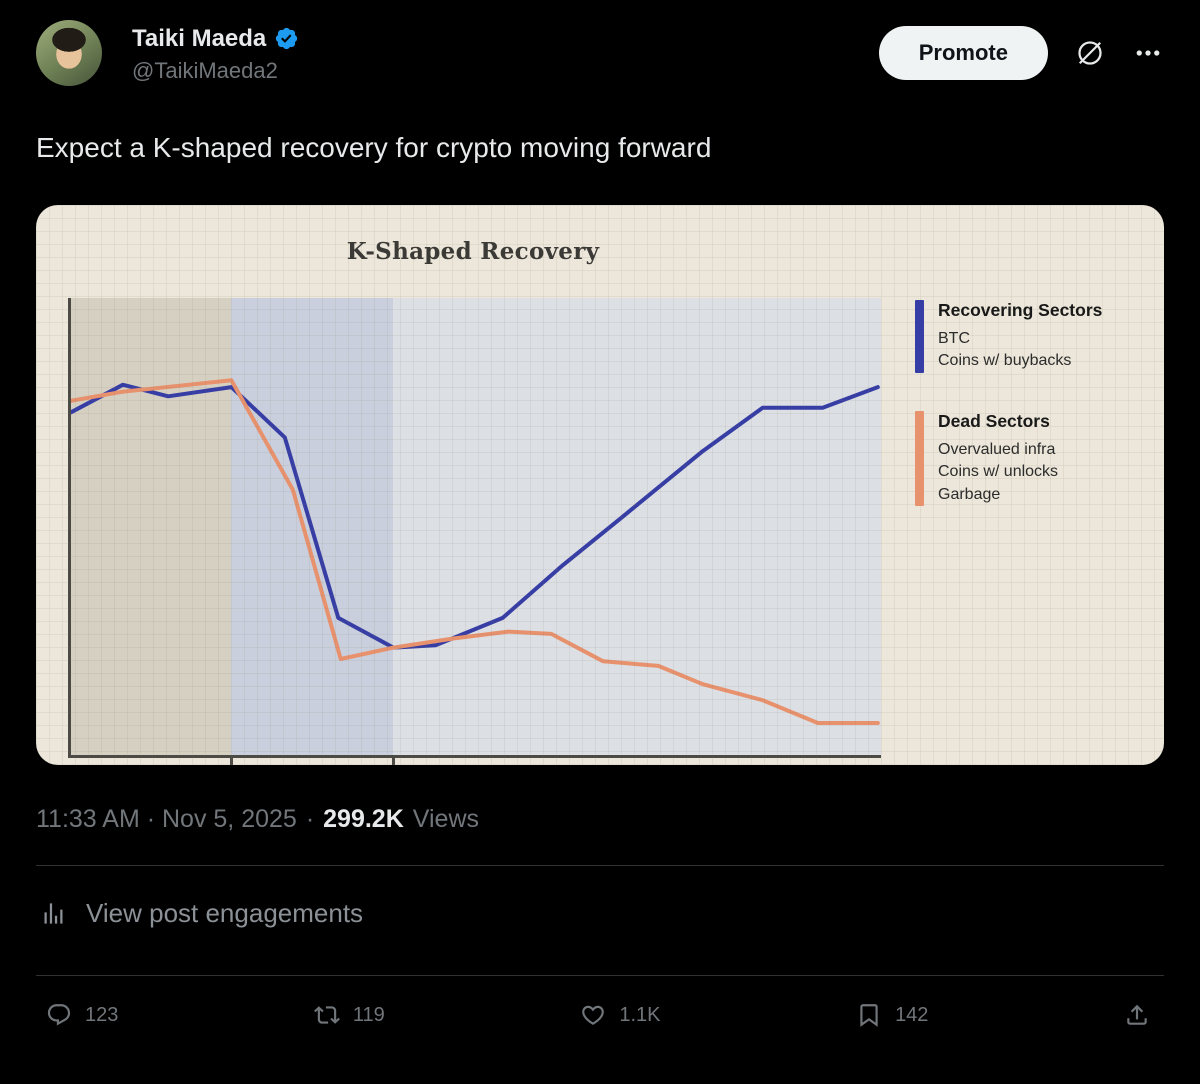 The width and height of the screenshot is (1200, 1084). Describe the element at coordinates (1020, 310) in the screenshot. I see `legend-title: Recovering Sectors` at that location.